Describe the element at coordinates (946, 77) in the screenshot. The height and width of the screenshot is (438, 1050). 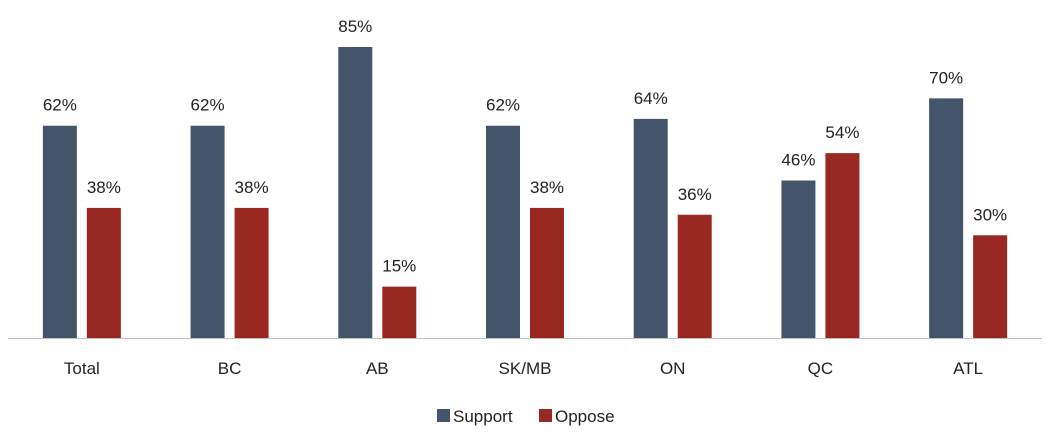
I see `data-label-support-atl: 70%` at that location.